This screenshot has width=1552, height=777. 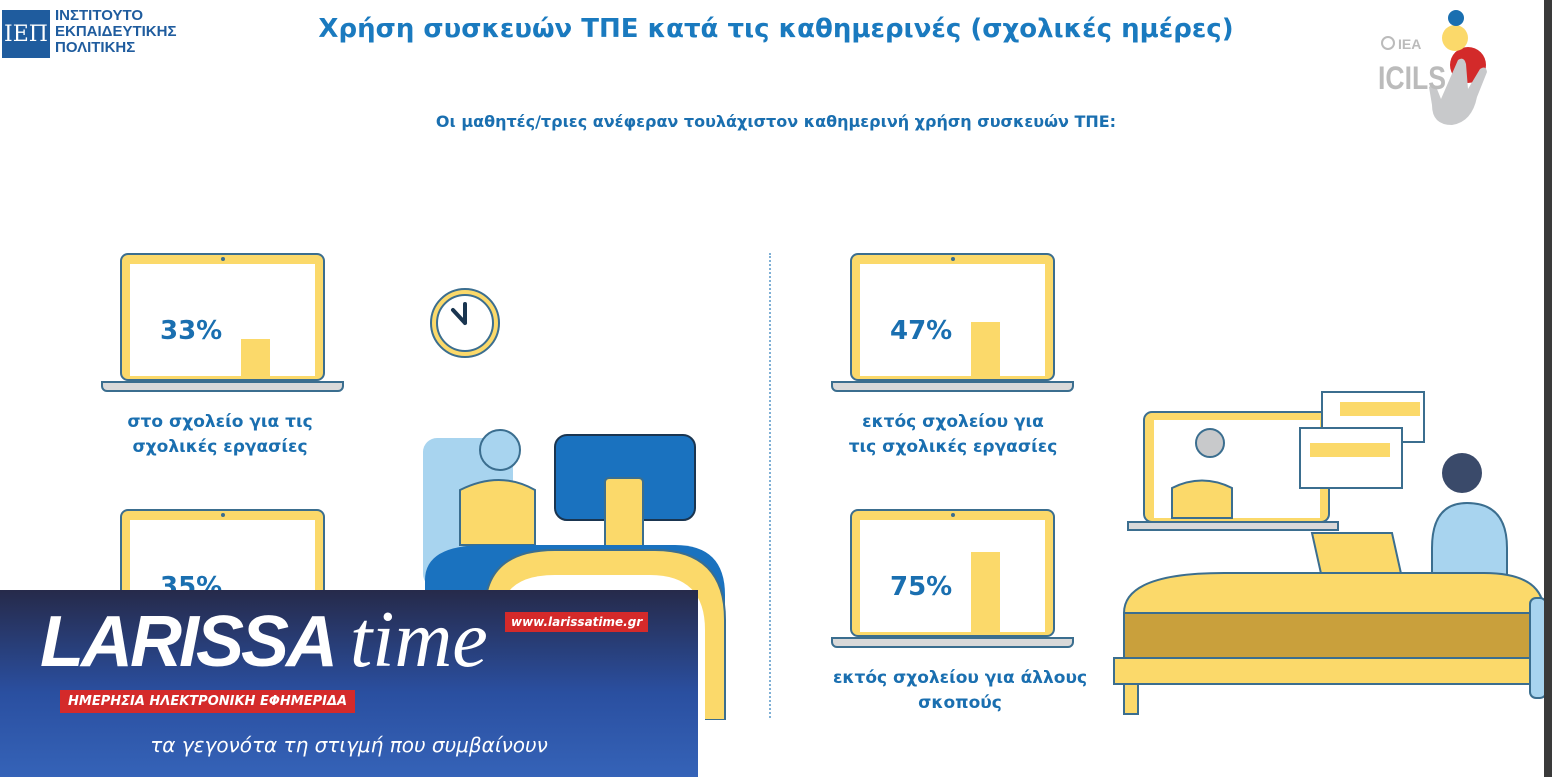 What do you see at coordinates (1412, 78) in the screenshot?
I see `icils-logo-text: ICILS` at bounding box center [1412, 78].